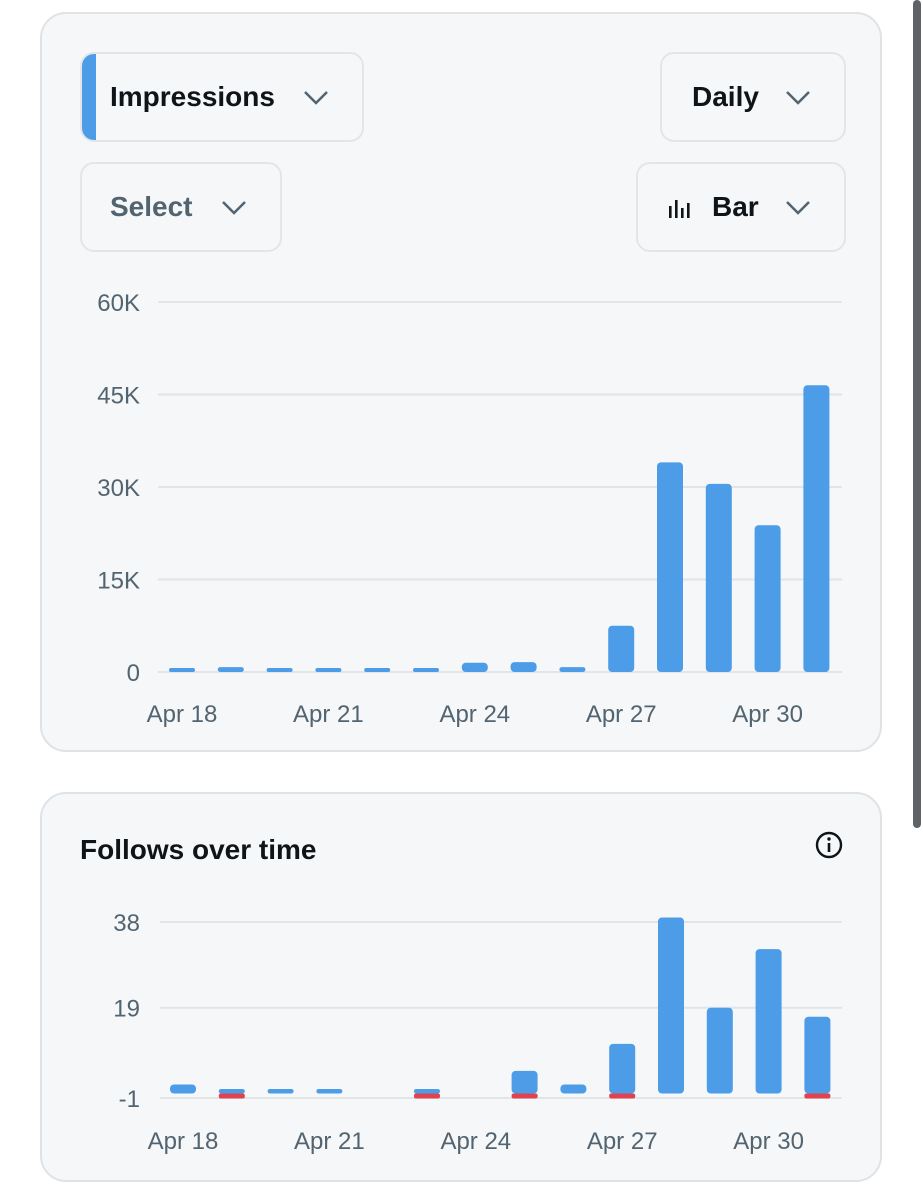 The image size is (923, 1200). What do you see at coordinates (129, 1099) in the screenshot?
I see `y-tick-label: -1` at bounding box center [129, 1099].